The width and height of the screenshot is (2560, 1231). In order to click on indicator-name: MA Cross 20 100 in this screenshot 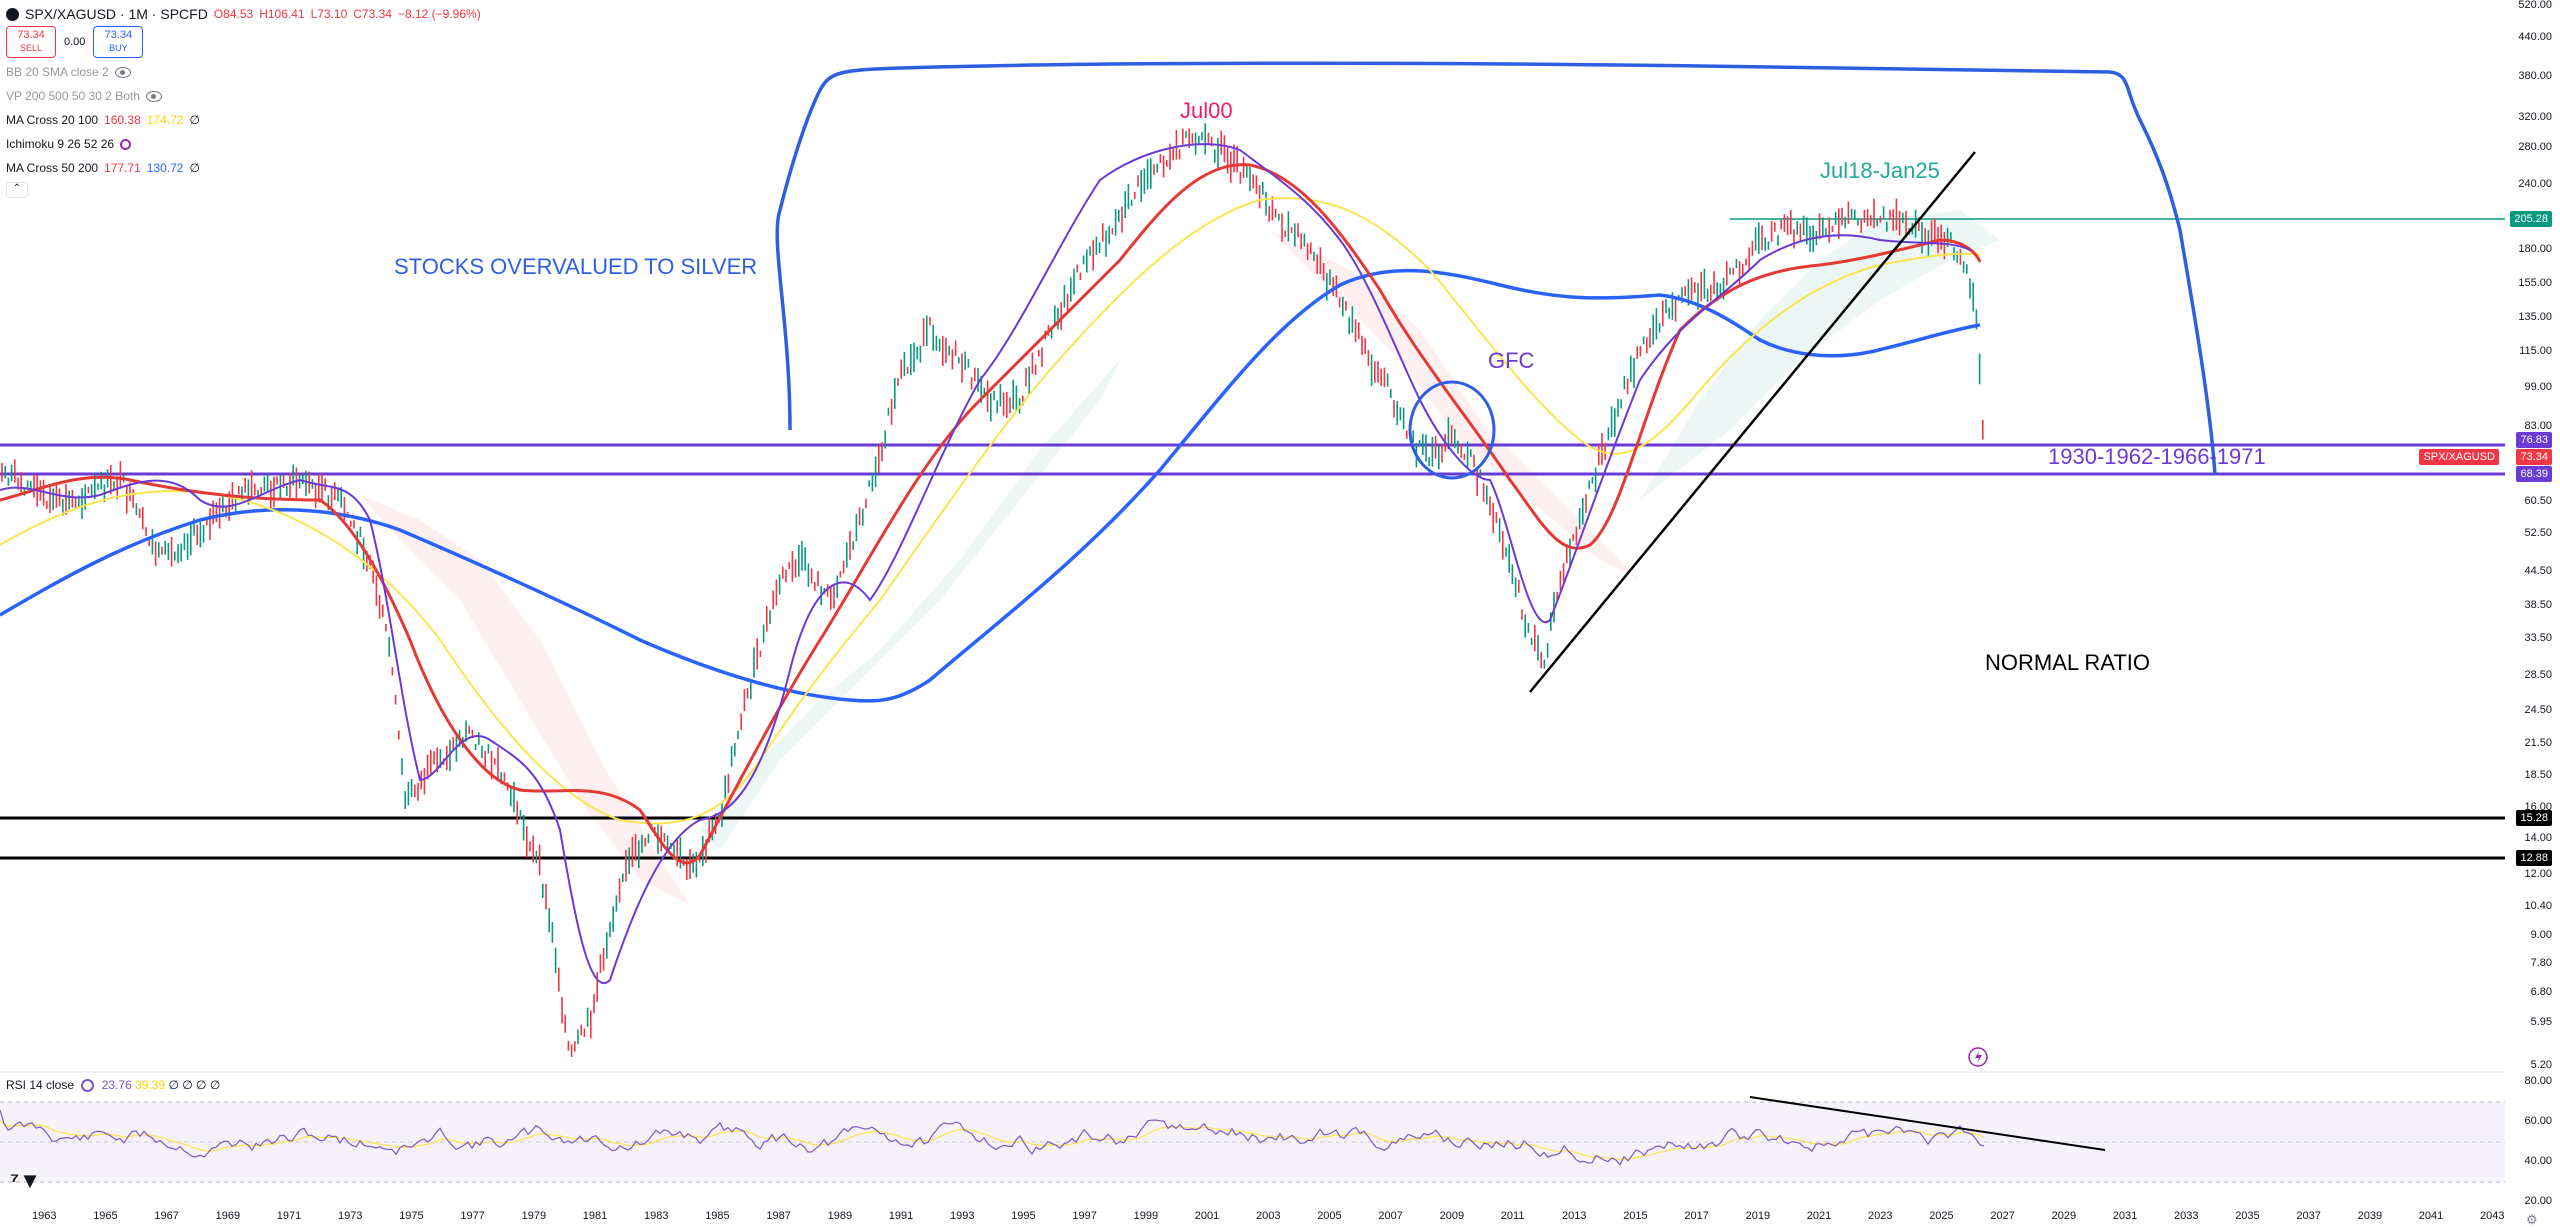, I will do `click(52, 120)`.